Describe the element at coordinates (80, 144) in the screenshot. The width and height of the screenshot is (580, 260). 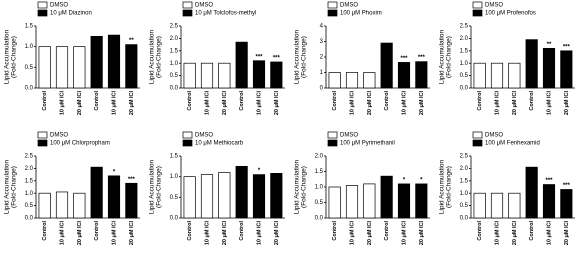
I see `legend-label: 100 μM Chlorpropham` at that location.